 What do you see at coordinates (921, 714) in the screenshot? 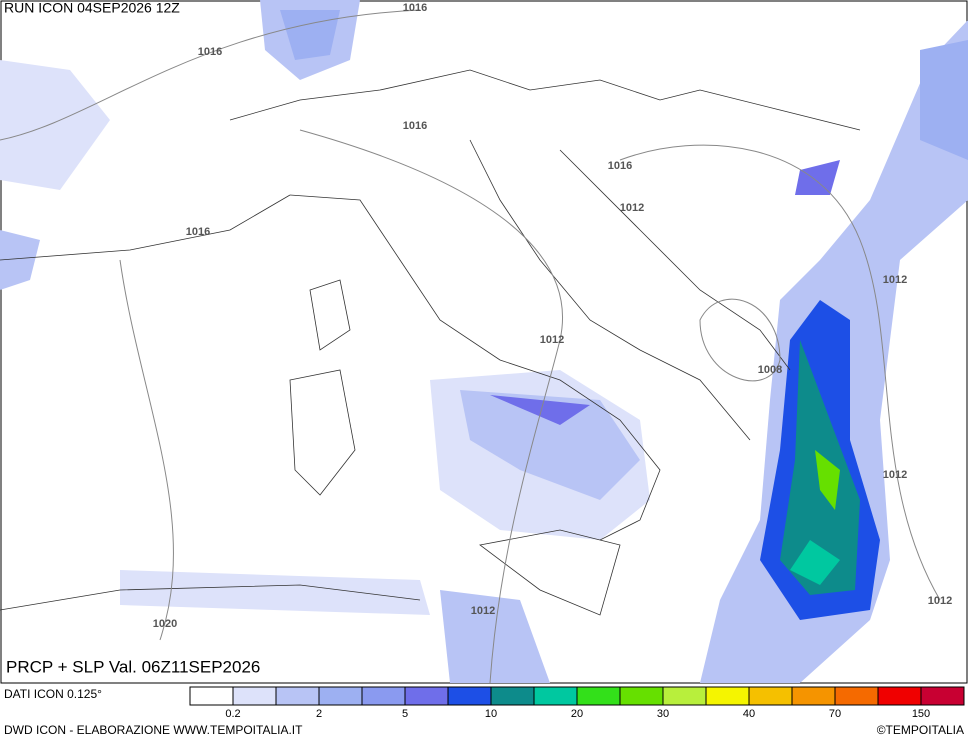
I see `colorbar-label: 150` at bounding box center [921, 714].